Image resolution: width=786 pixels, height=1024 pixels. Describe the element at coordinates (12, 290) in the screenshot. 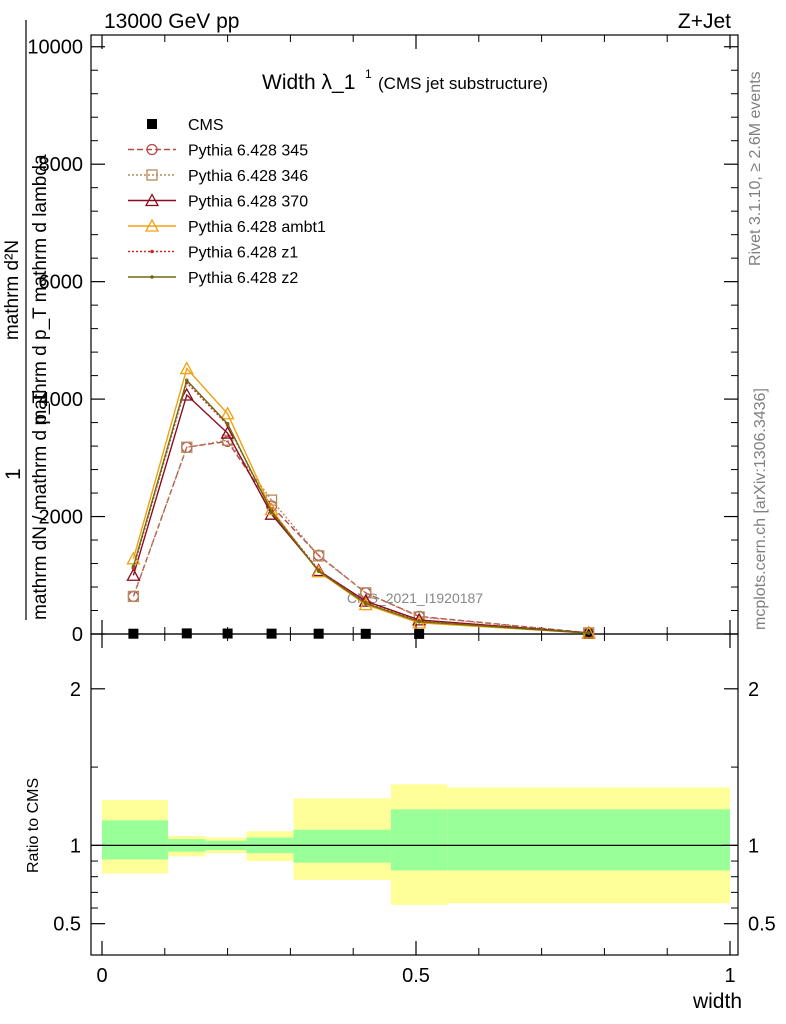

I see `ylabel-frac-num: mathrm d²N` at that location.